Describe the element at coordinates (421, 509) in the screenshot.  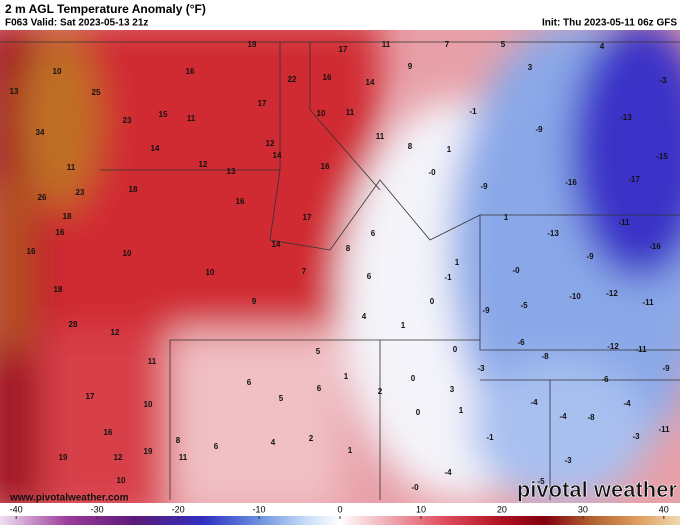
I see `colorbar-tick-label: 10` at that location.